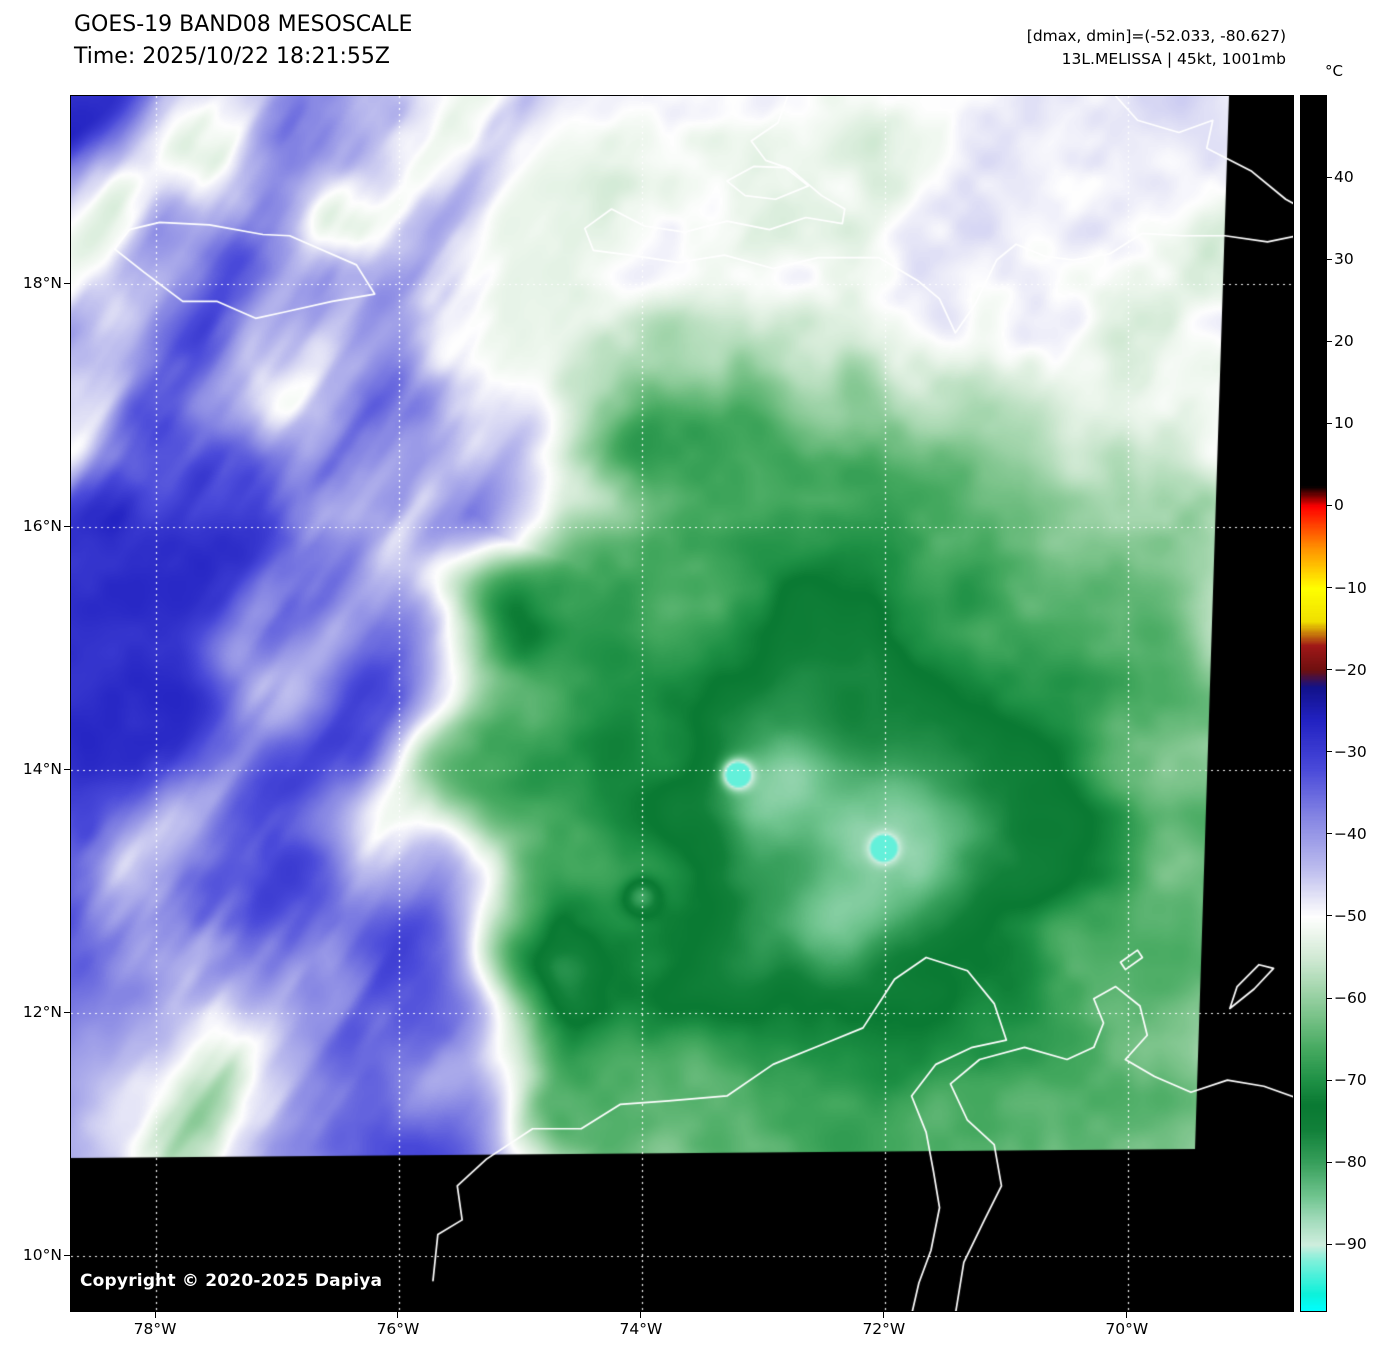 The height and width of the screenshot is (1359, 1390). What do you see at coordinates (1350, 587) in the screenshot?
I see `colorbar-tick-label: −10` at bounding box center [1350, 587].